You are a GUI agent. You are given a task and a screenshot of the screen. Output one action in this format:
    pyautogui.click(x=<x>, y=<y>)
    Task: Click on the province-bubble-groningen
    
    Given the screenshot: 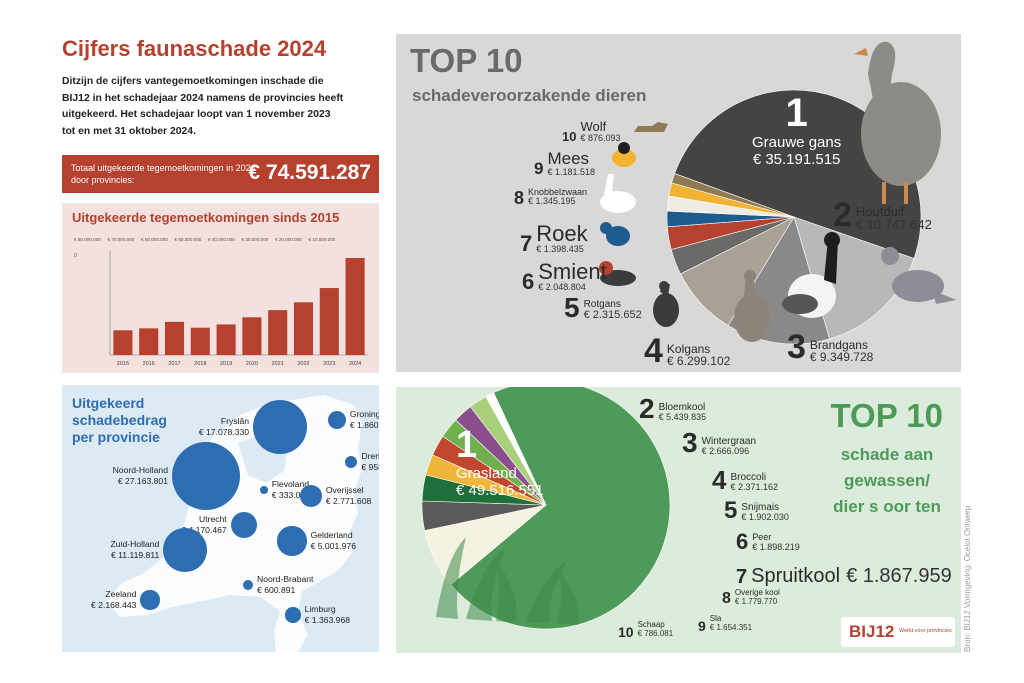 What is the action you would take?
    pyautogui.click(x=337, y=420)
    